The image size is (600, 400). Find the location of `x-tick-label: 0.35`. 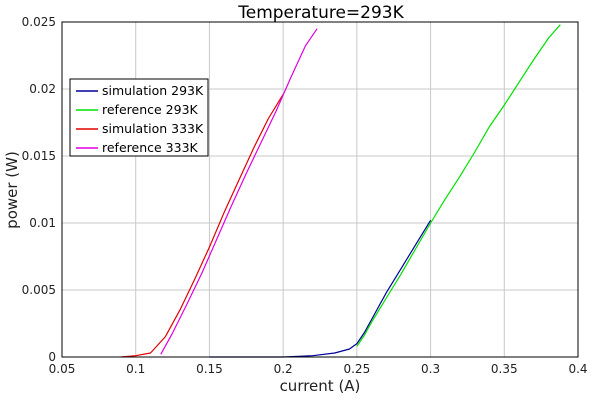

x-tick-label: 0.35 is located at coordinates (504, 369).